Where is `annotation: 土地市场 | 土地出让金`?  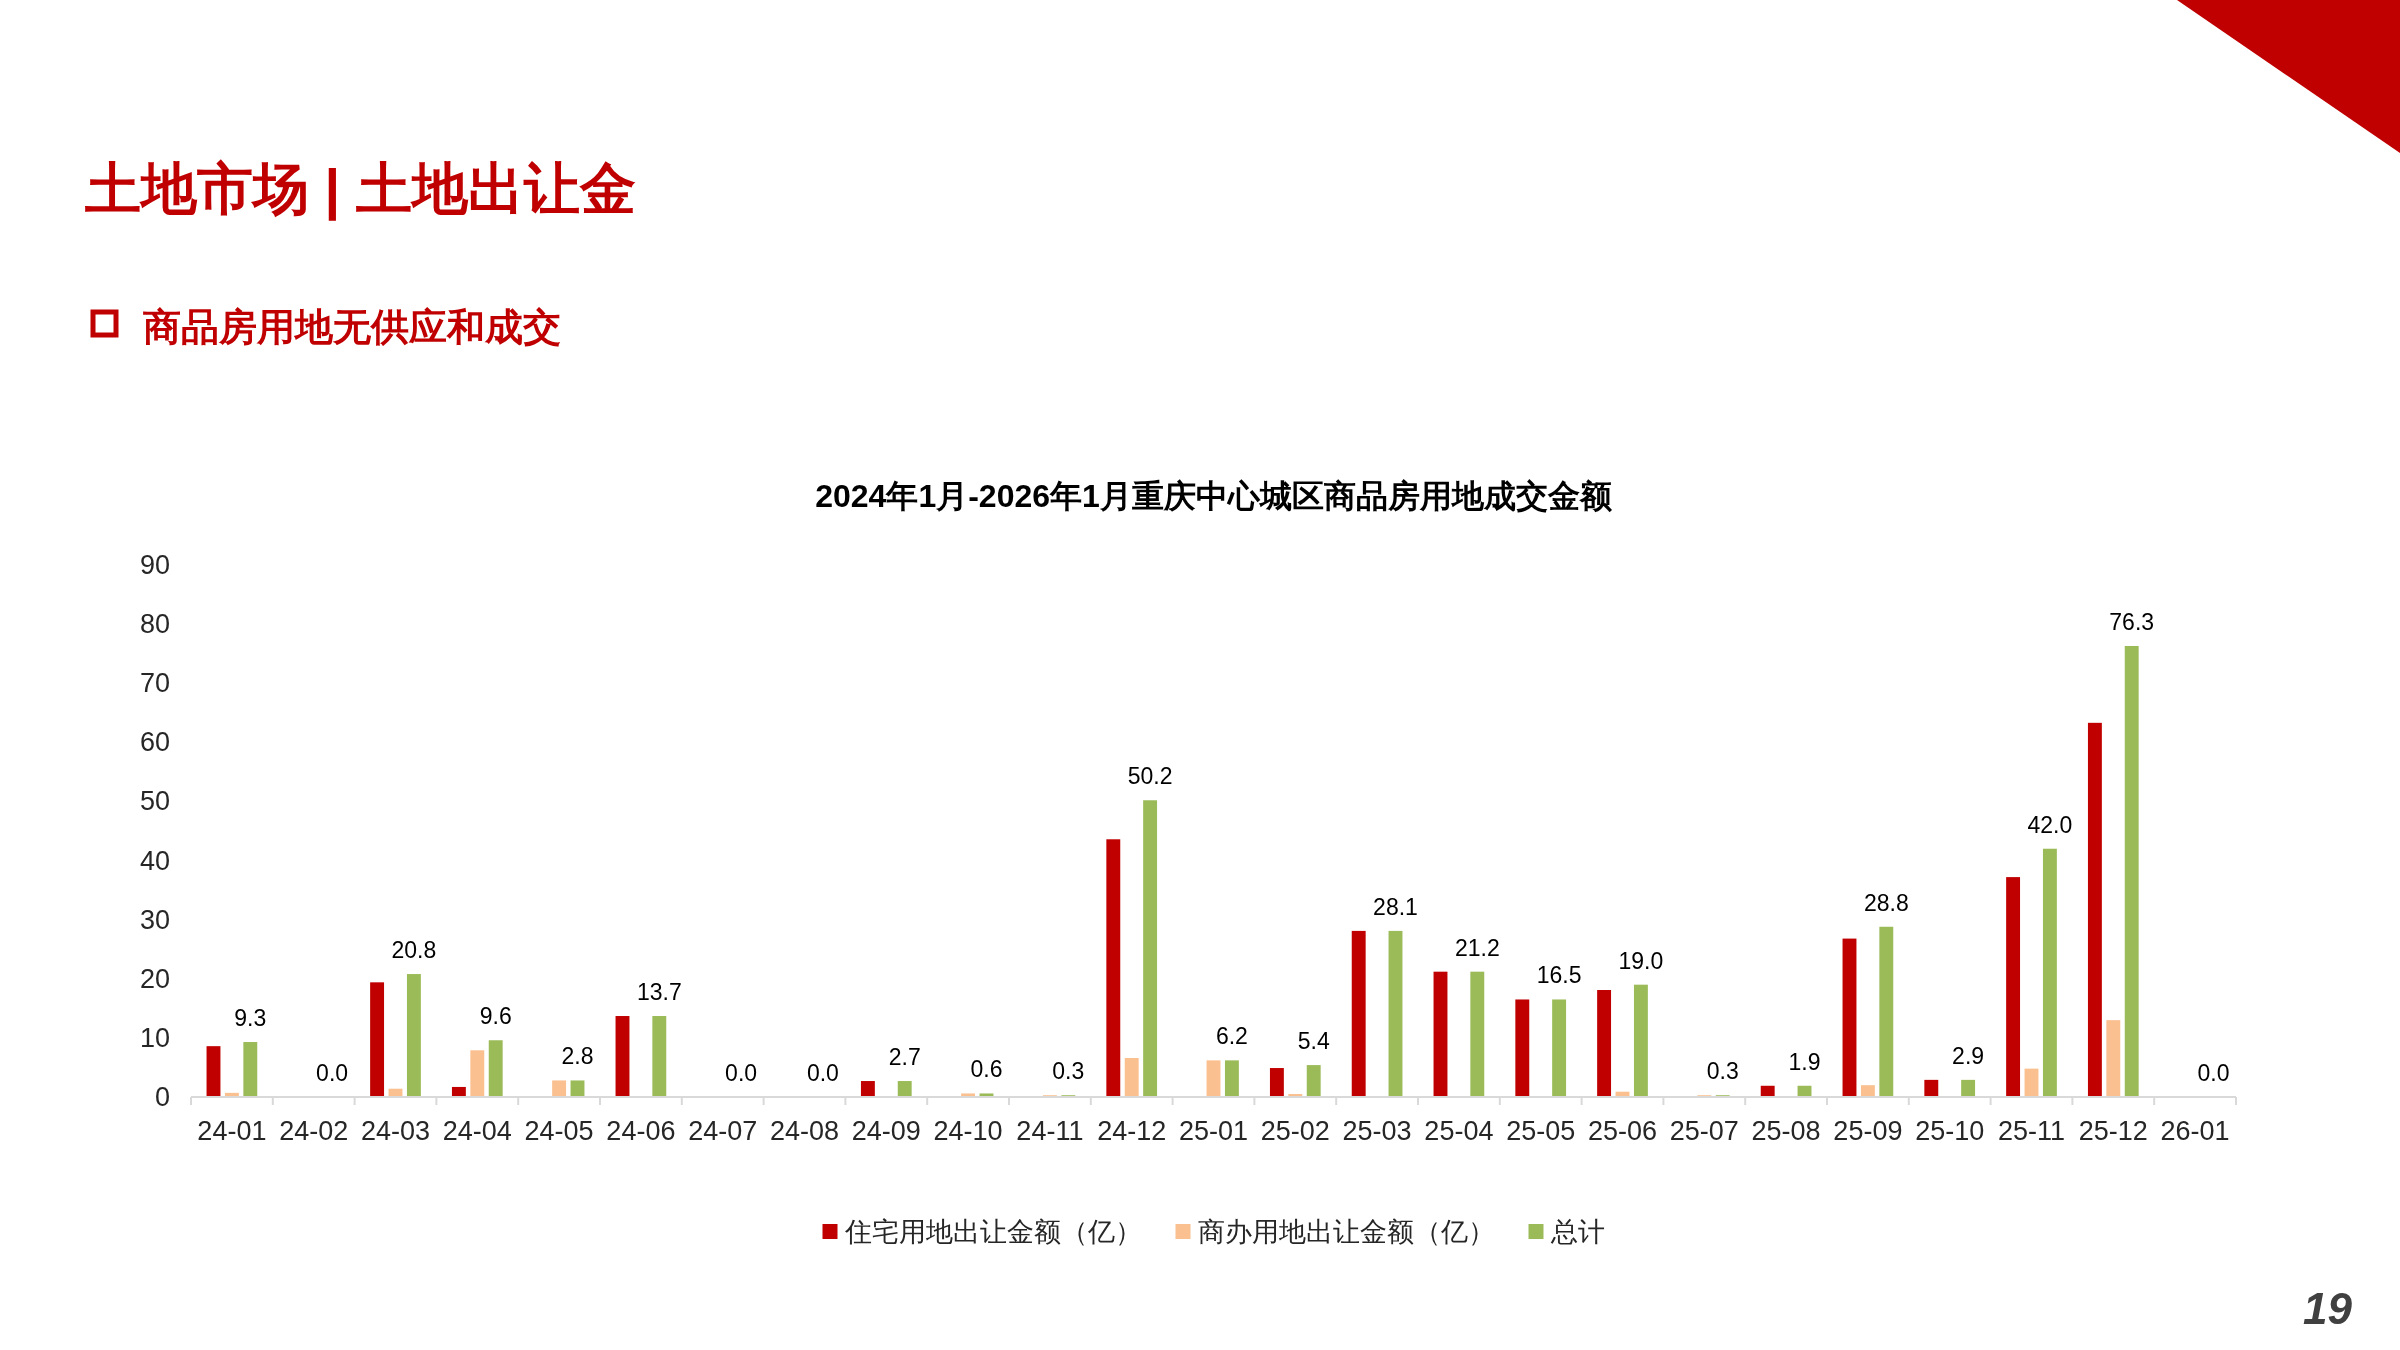 annotation: 土地市场 | 土地出让金 is located at coordinates (360, 188).